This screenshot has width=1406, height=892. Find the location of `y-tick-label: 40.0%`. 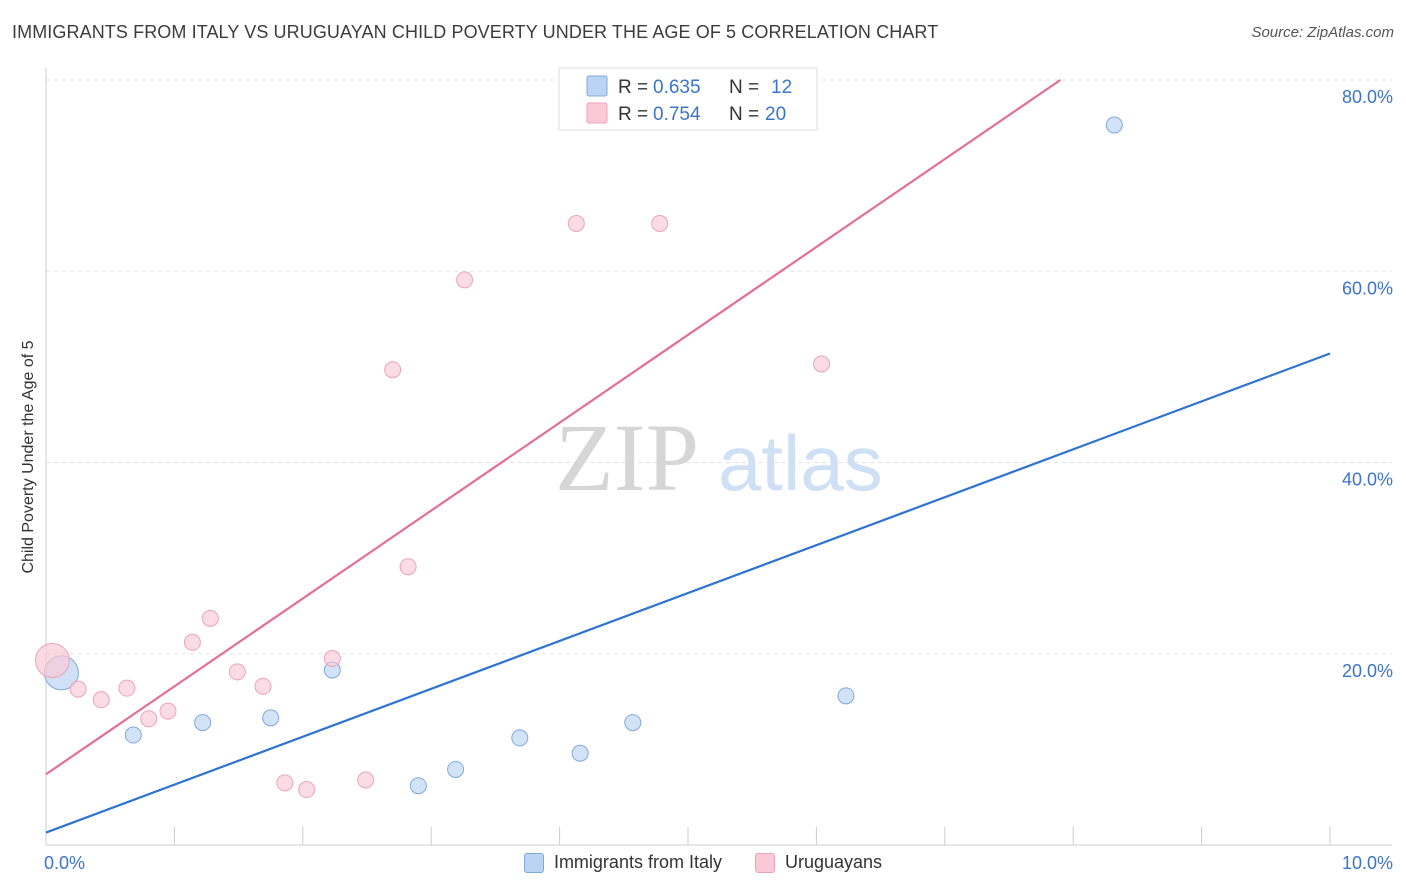

y-tick-label: 40.0% is located at coordinates (1367, 480).